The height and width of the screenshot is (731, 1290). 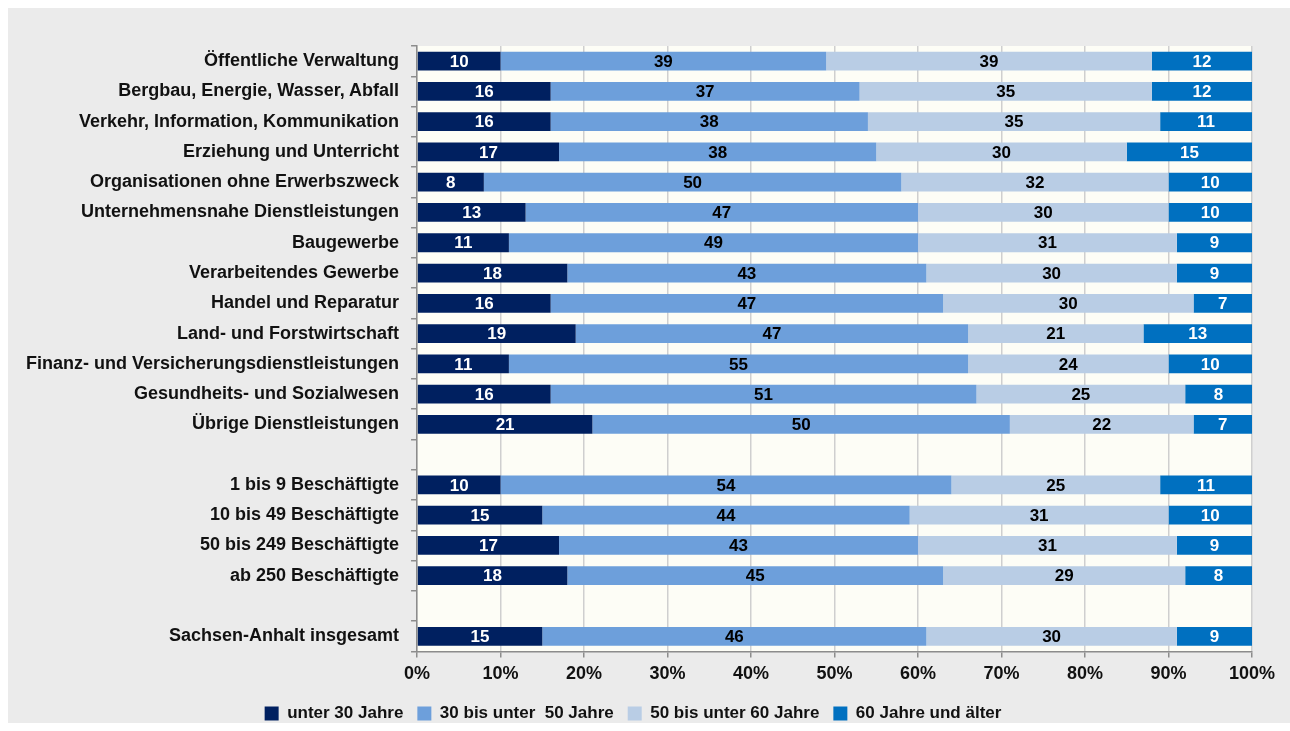 What do you see at coordinates (735, 713) in the screenshot?
I see `legend-label: 50 bis unter 60 Jahre` at bounding box center [735, 713].